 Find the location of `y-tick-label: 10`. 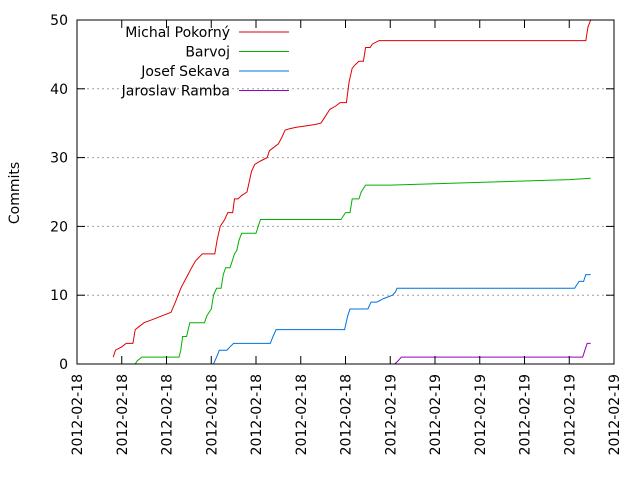

y-tick-label: 10 is located at coordinates (59, 296).